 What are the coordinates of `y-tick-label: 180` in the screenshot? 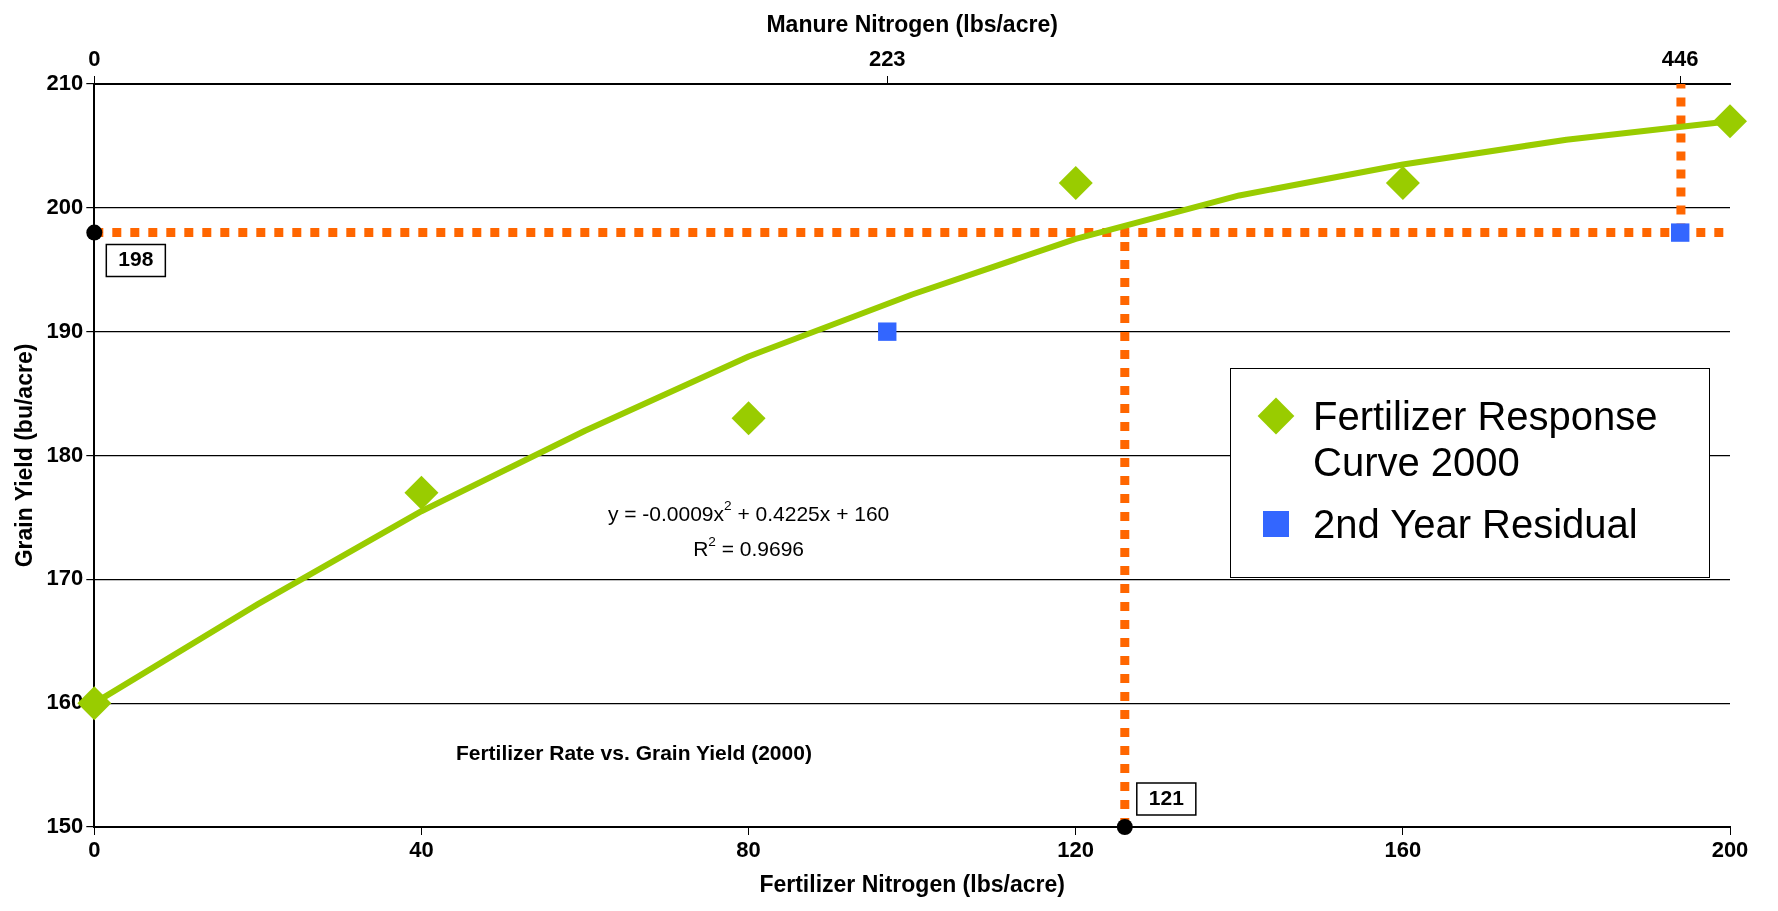 It's located at (65, 454).